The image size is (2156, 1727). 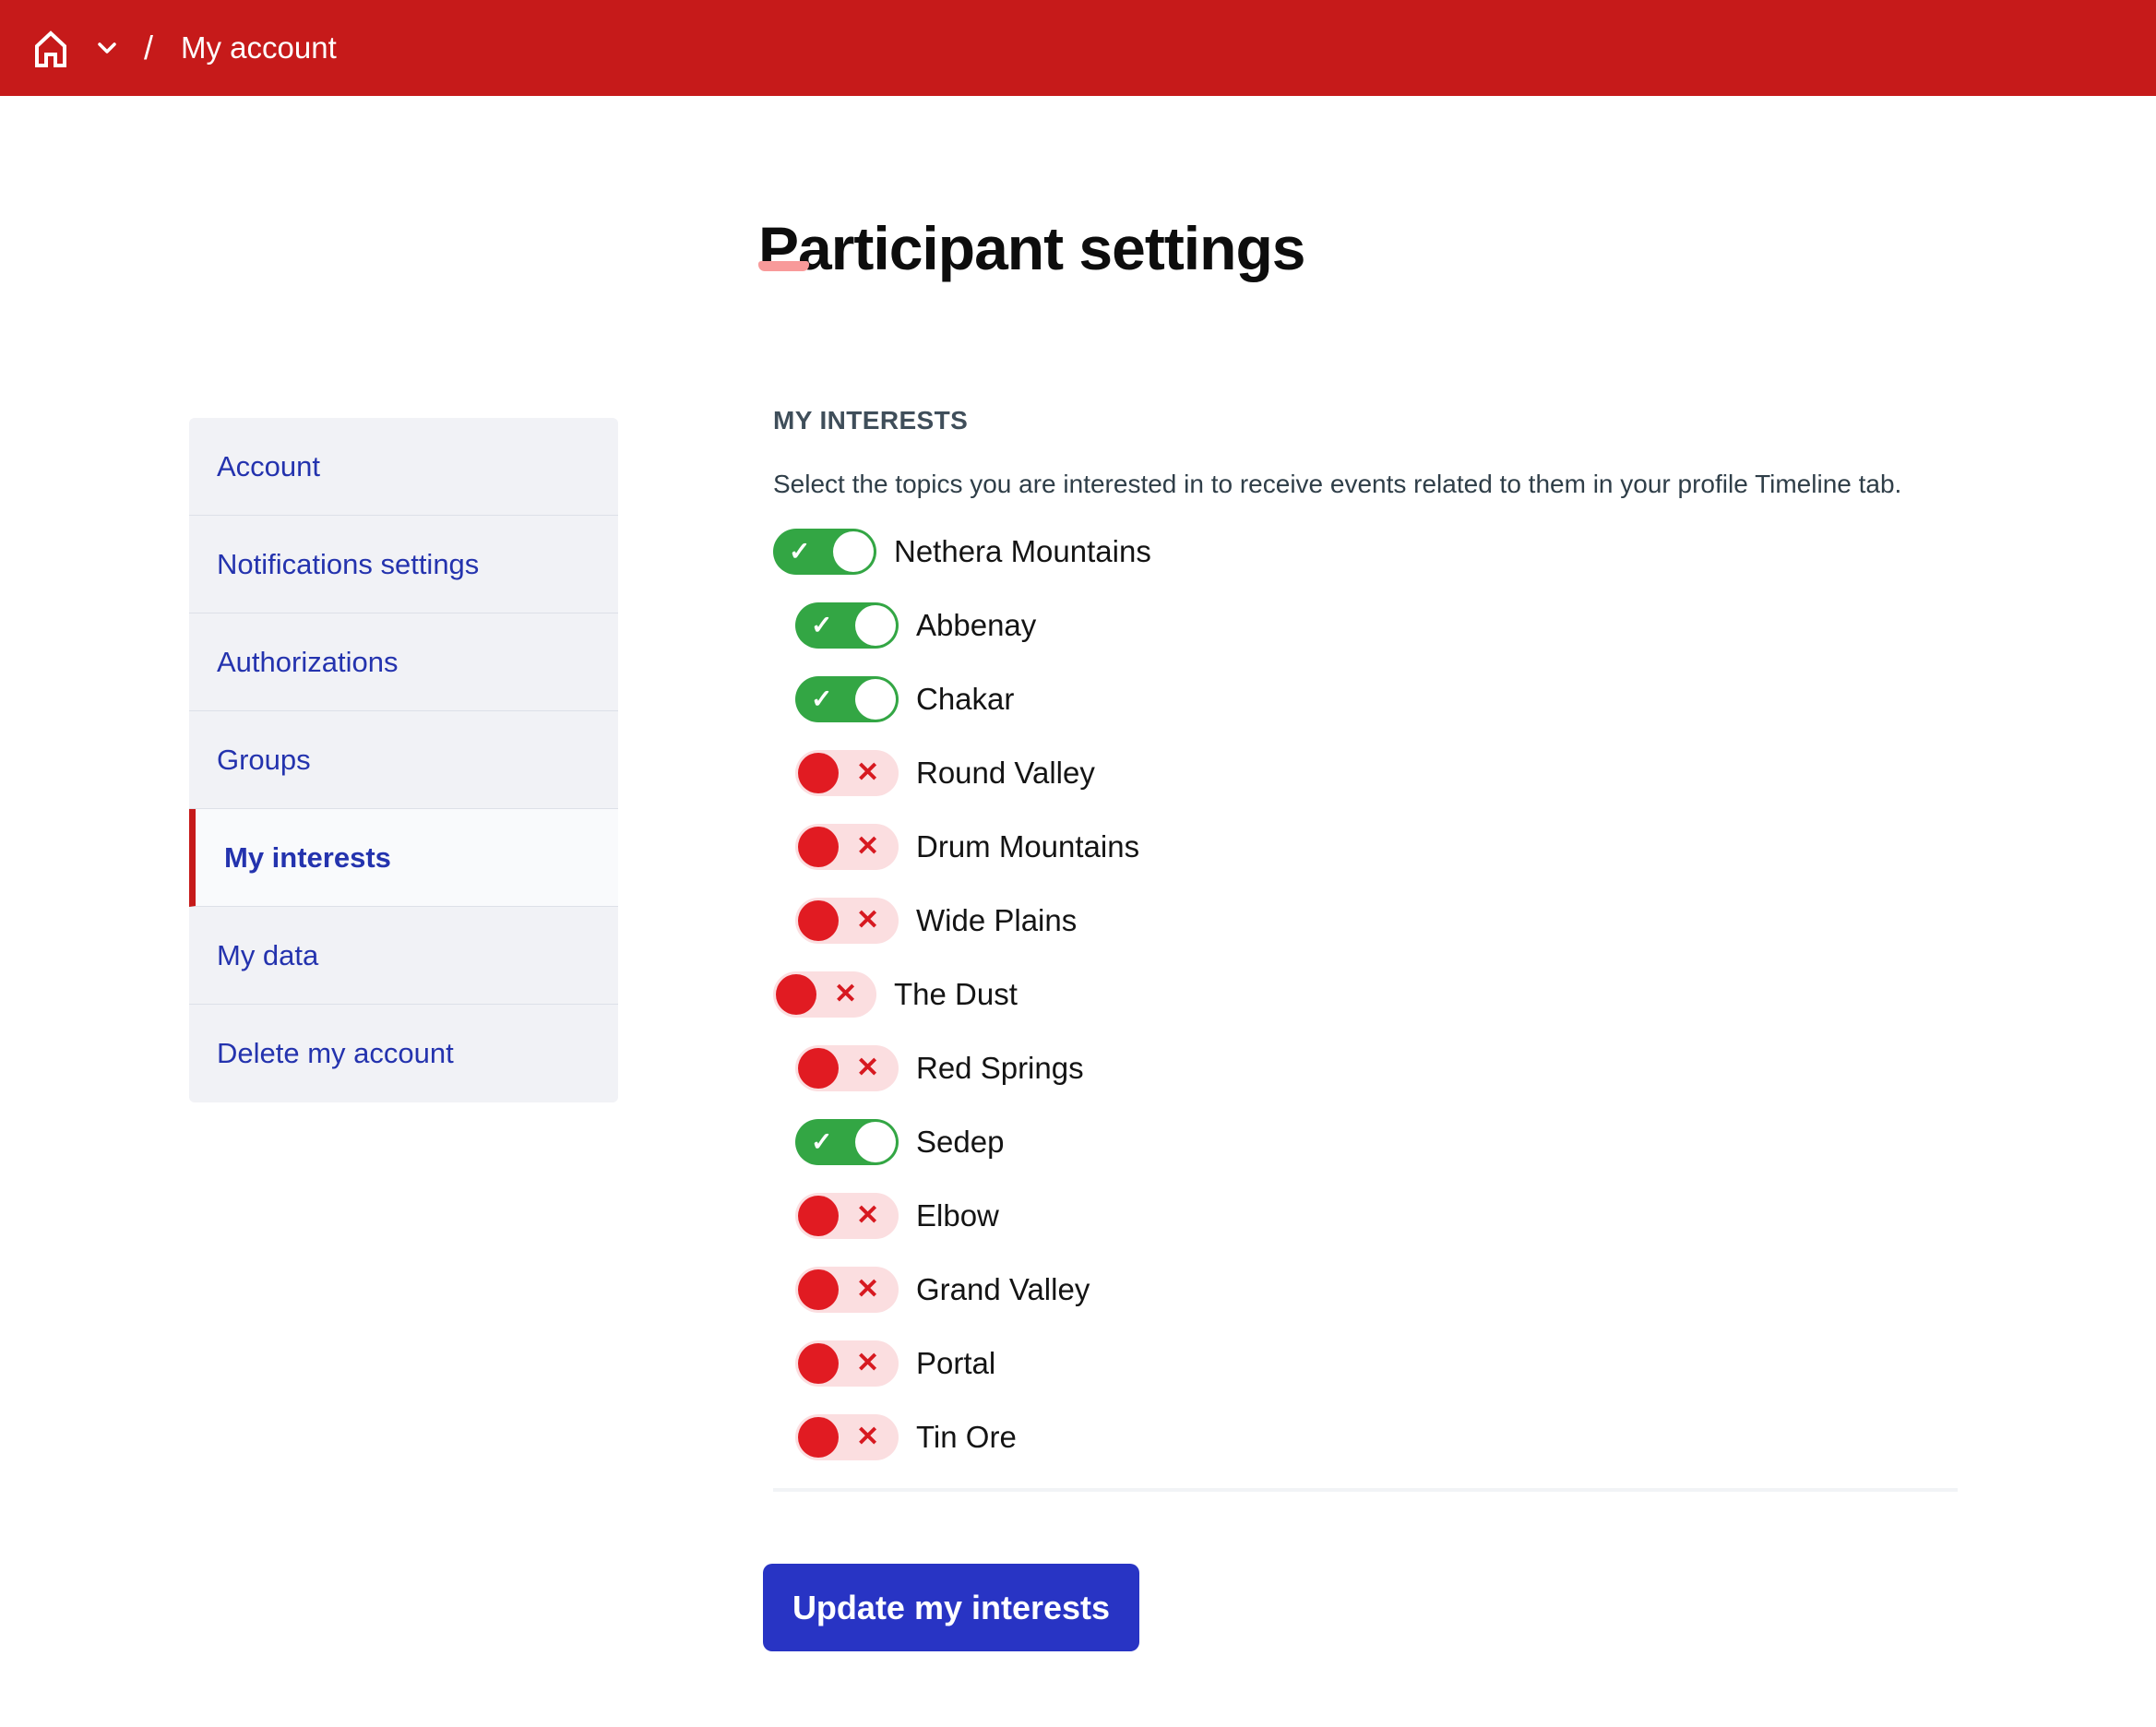 What do you see at coordinates (847, 921) in the screenshot?
I see `interest-toggle-wide-plains: ✕` at bounding box center [847, 921].